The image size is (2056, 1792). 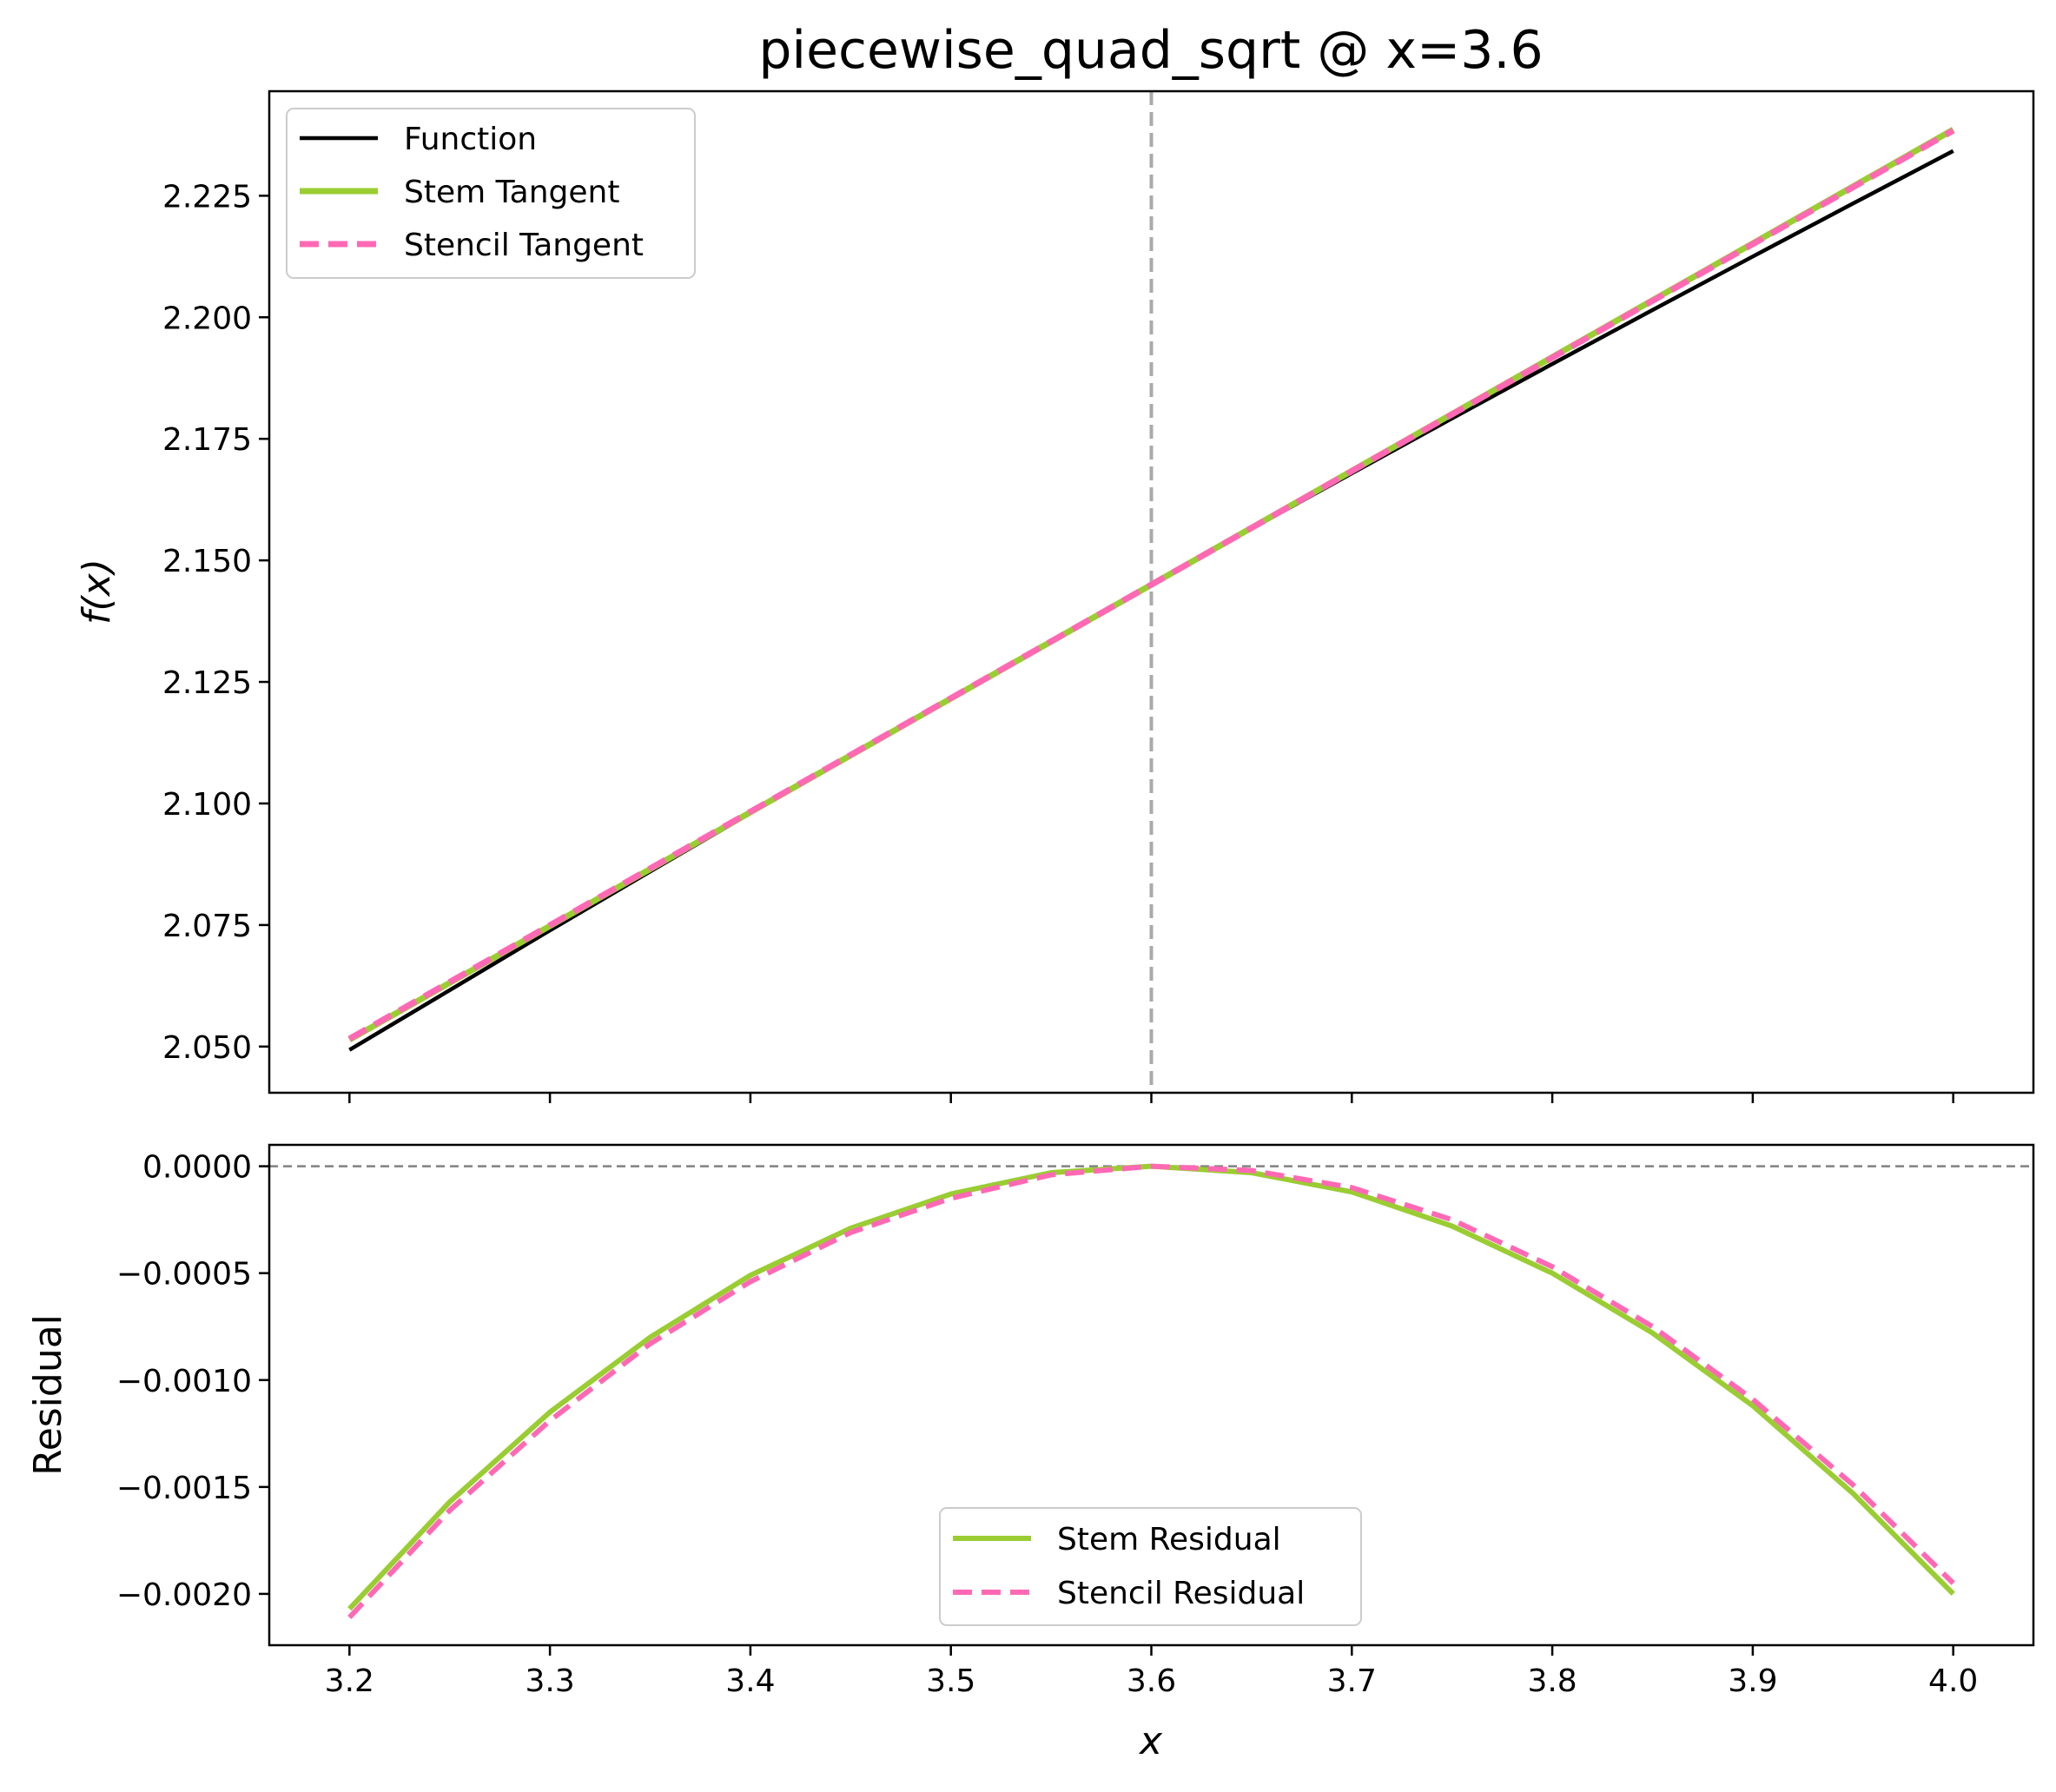 I want to click on bottom-legend-box, so click(x=1150, y=1567).